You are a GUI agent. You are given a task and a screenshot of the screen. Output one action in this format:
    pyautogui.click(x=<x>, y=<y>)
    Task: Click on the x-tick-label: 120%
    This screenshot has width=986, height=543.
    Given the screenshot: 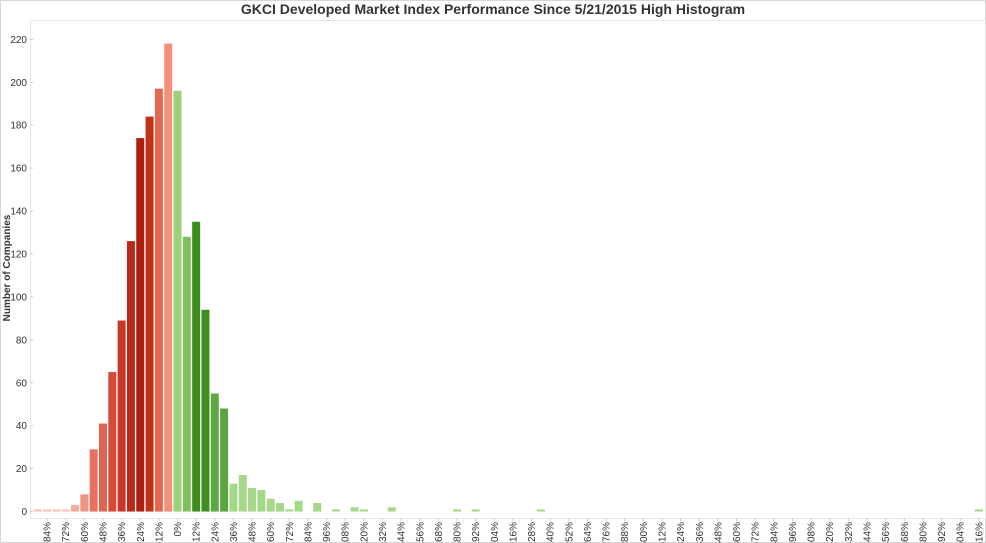 What is the action you would take?
    pyautogui.click(x=364, y=532)
    